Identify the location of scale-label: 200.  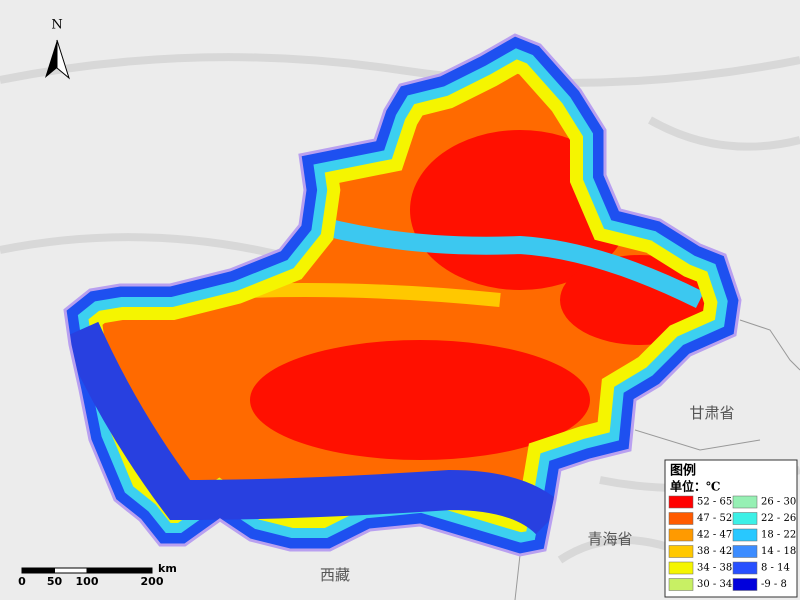
(152, 581).